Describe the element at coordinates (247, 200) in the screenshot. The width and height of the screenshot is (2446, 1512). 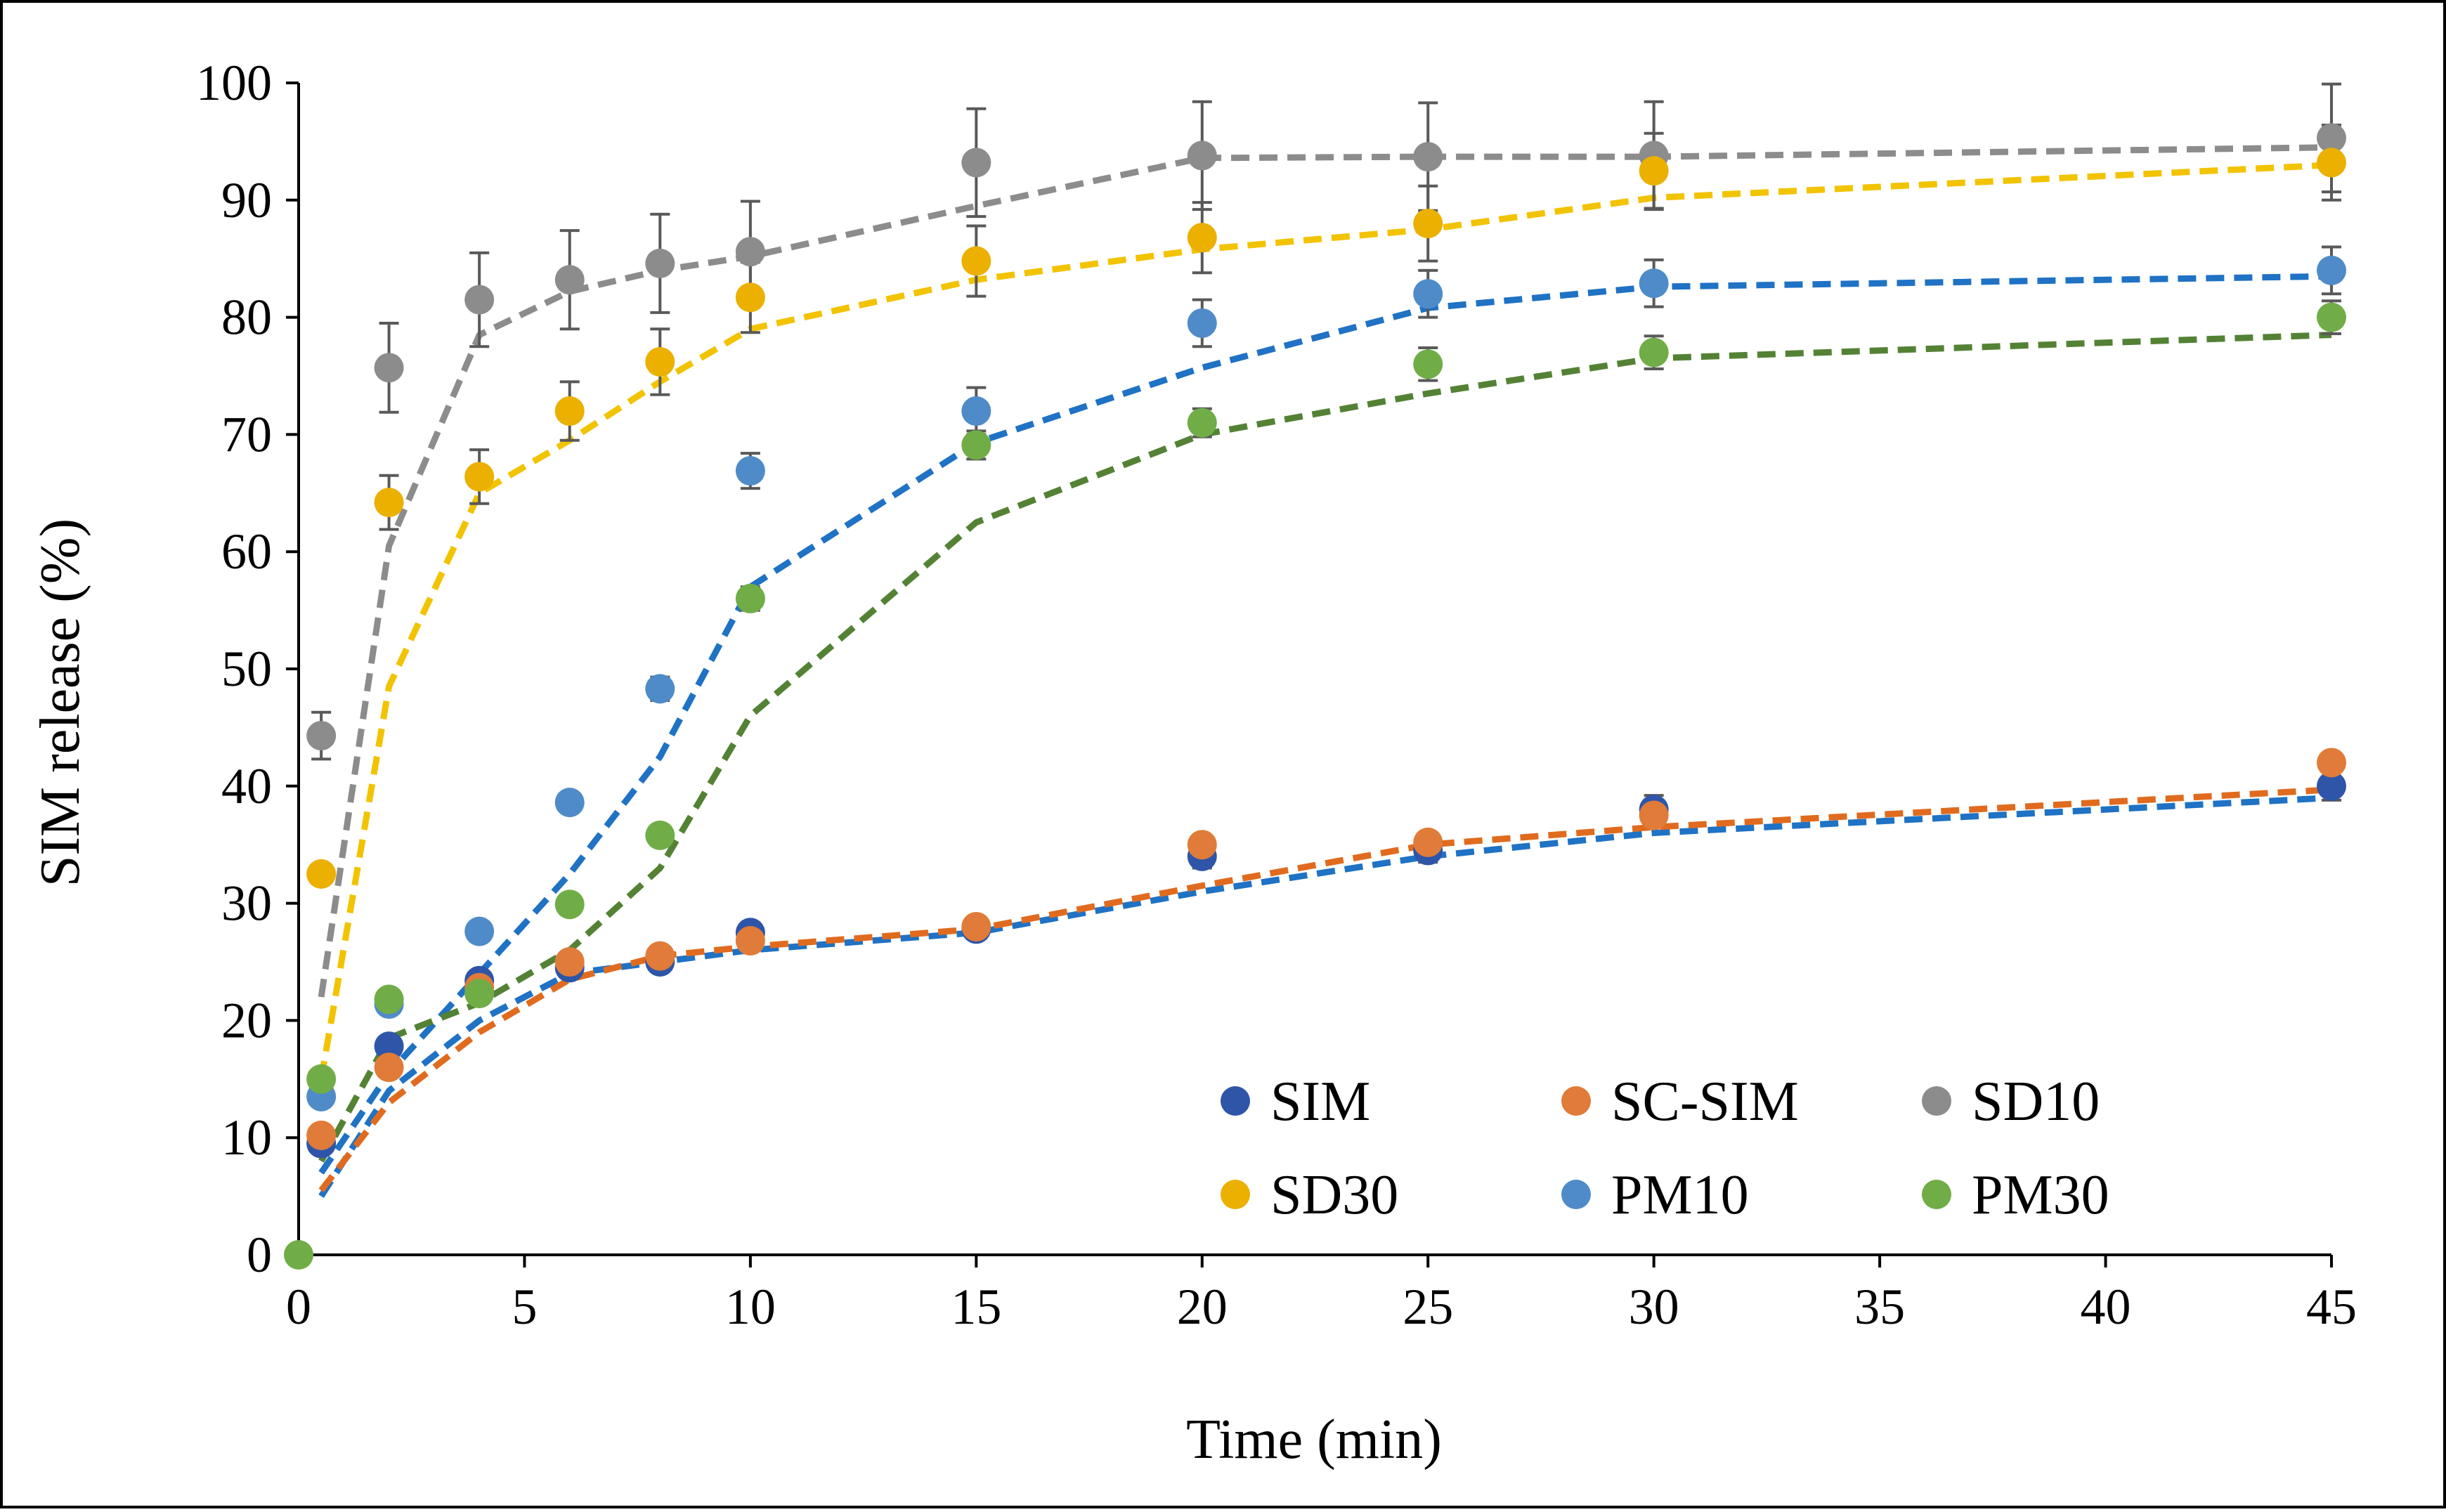
I see `y-tick-label: 90` at that location.